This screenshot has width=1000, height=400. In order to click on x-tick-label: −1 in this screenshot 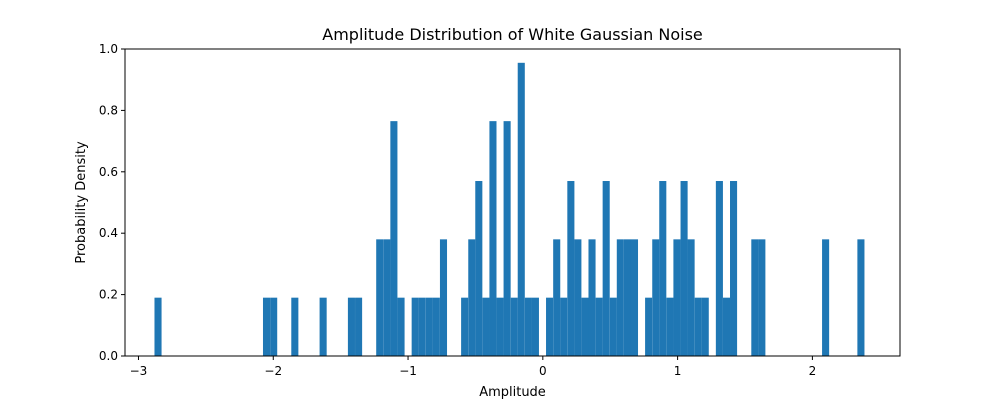, I will do `click(408, 371)`.